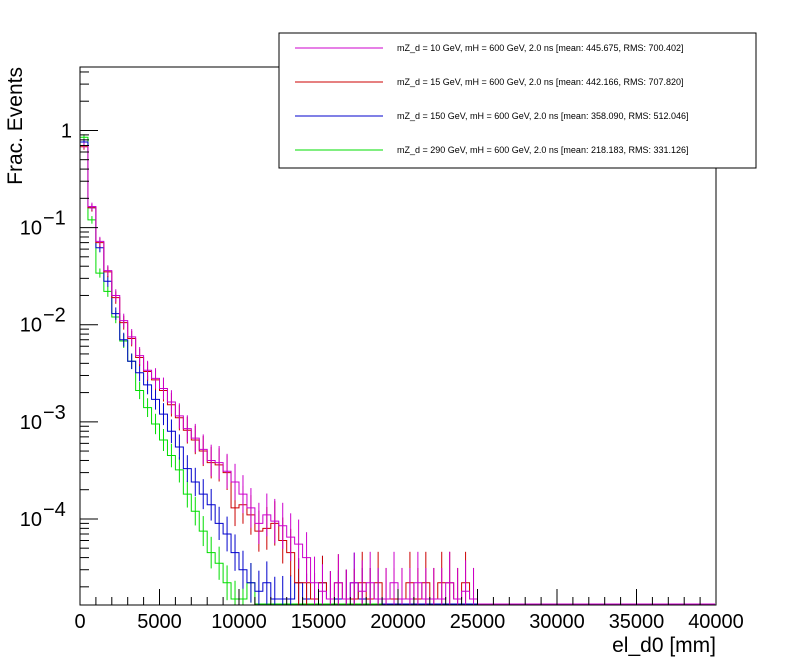 This screenshot has height=672, width=796. I want to click on x-tick-label: 5000, so click(159, 622).